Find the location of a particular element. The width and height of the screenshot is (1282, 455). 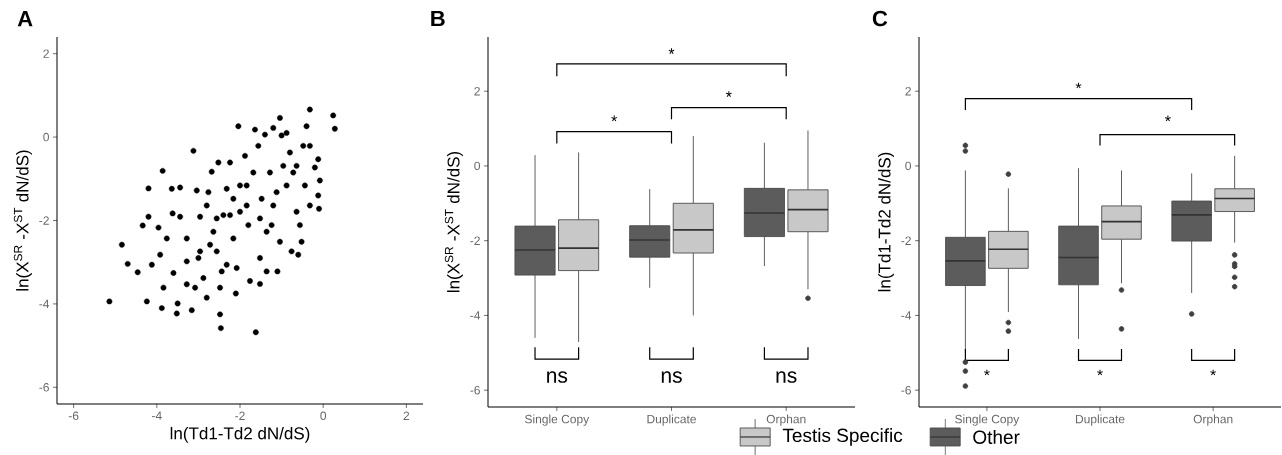

legend-label: Other is located at coordinates (996, 436).